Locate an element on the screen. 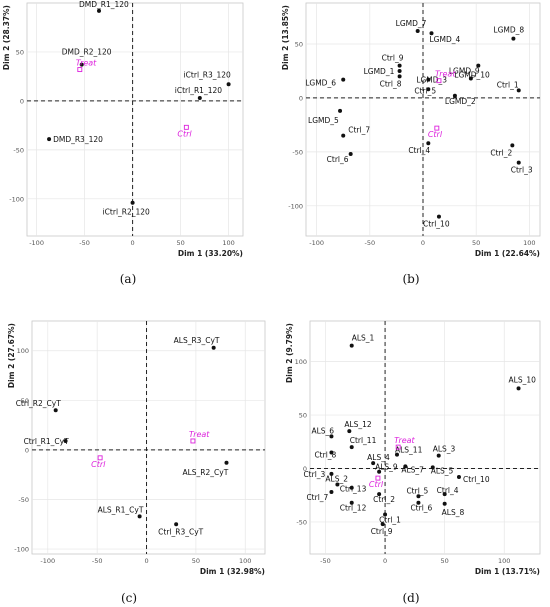  point-label-iCtrl_R1_120: iCtrl_R1_120 is located at coordinates (198, 90).